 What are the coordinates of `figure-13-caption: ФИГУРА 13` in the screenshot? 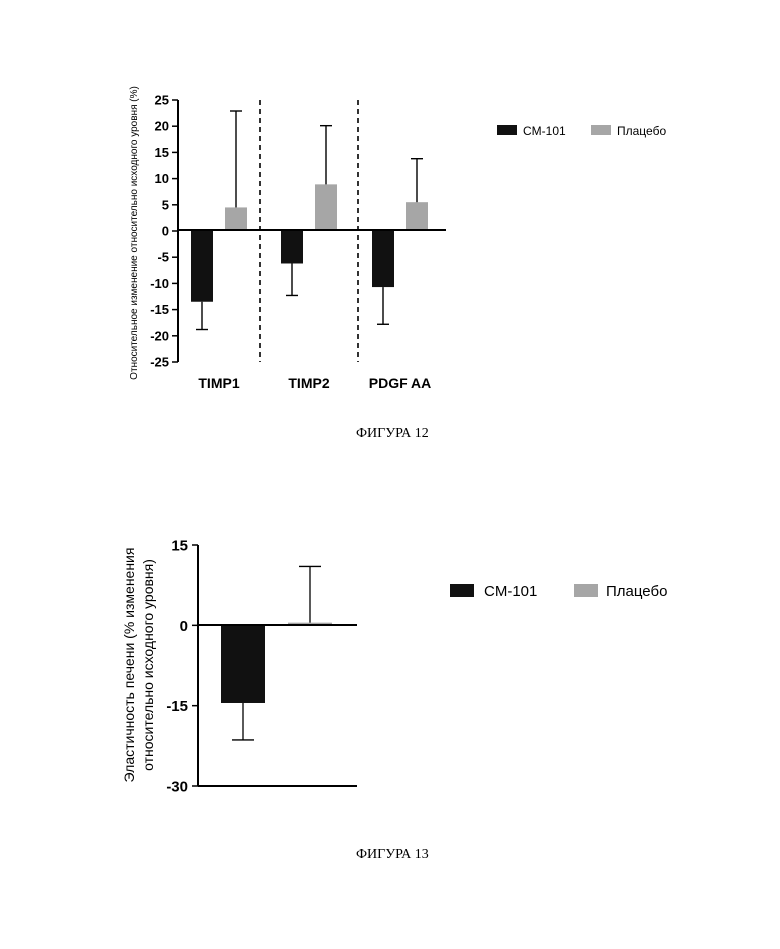 It's located at (392, 855).